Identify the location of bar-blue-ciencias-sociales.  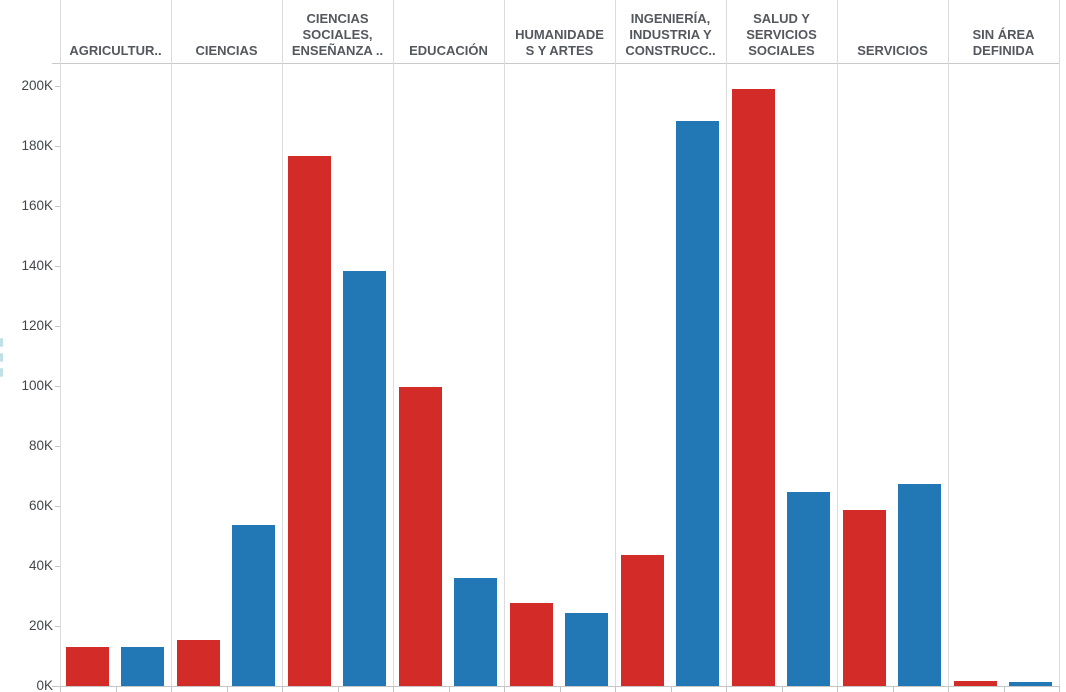
(364, 478).